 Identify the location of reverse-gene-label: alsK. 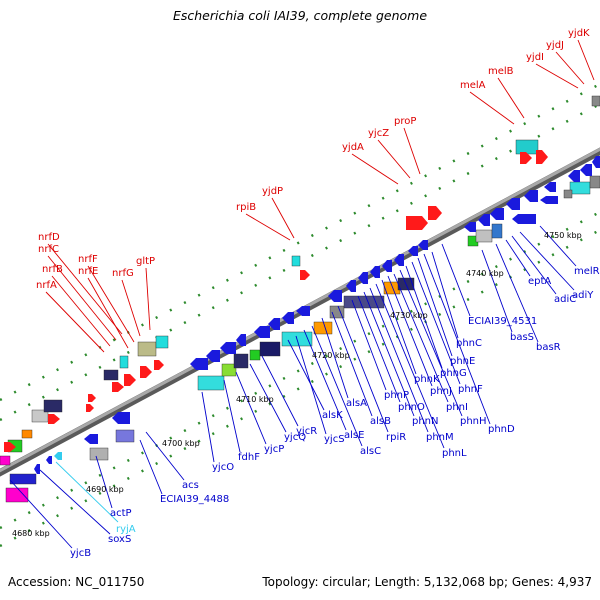
(332, 415).